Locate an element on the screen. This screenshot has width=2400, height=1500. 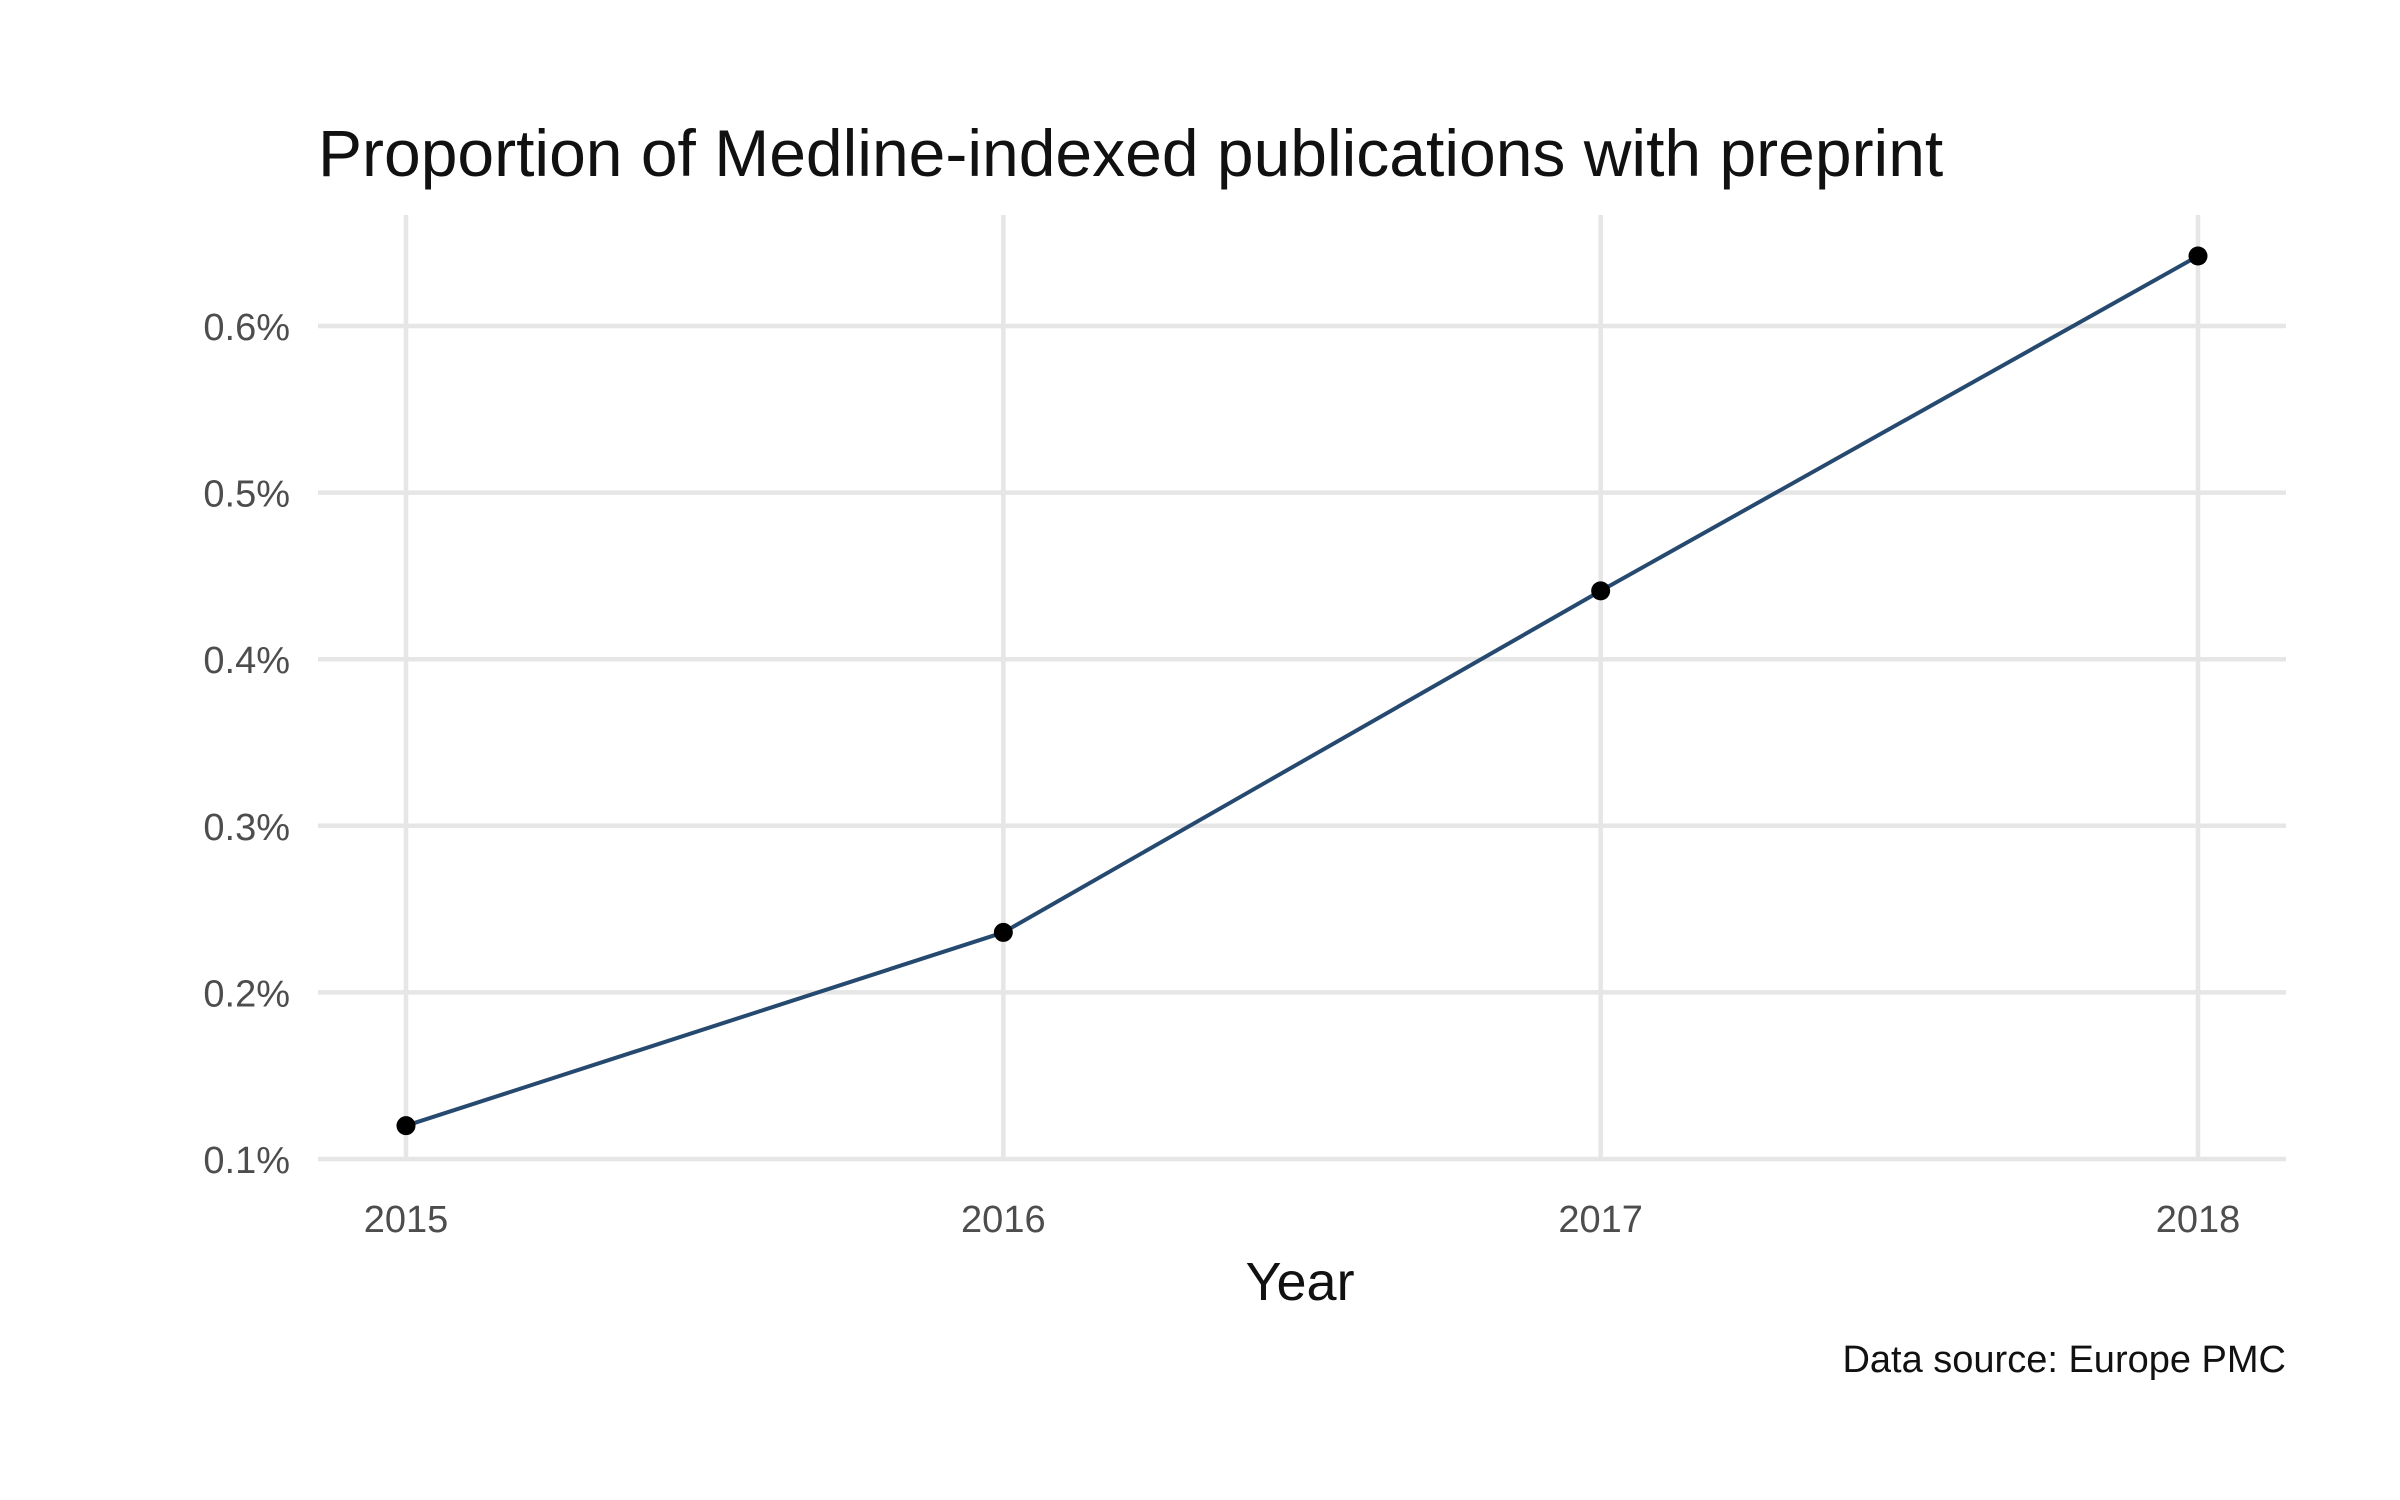
x-axis-tick-labels: 2015 2016 2017 2018 is located at coordinates (1302, 1220).